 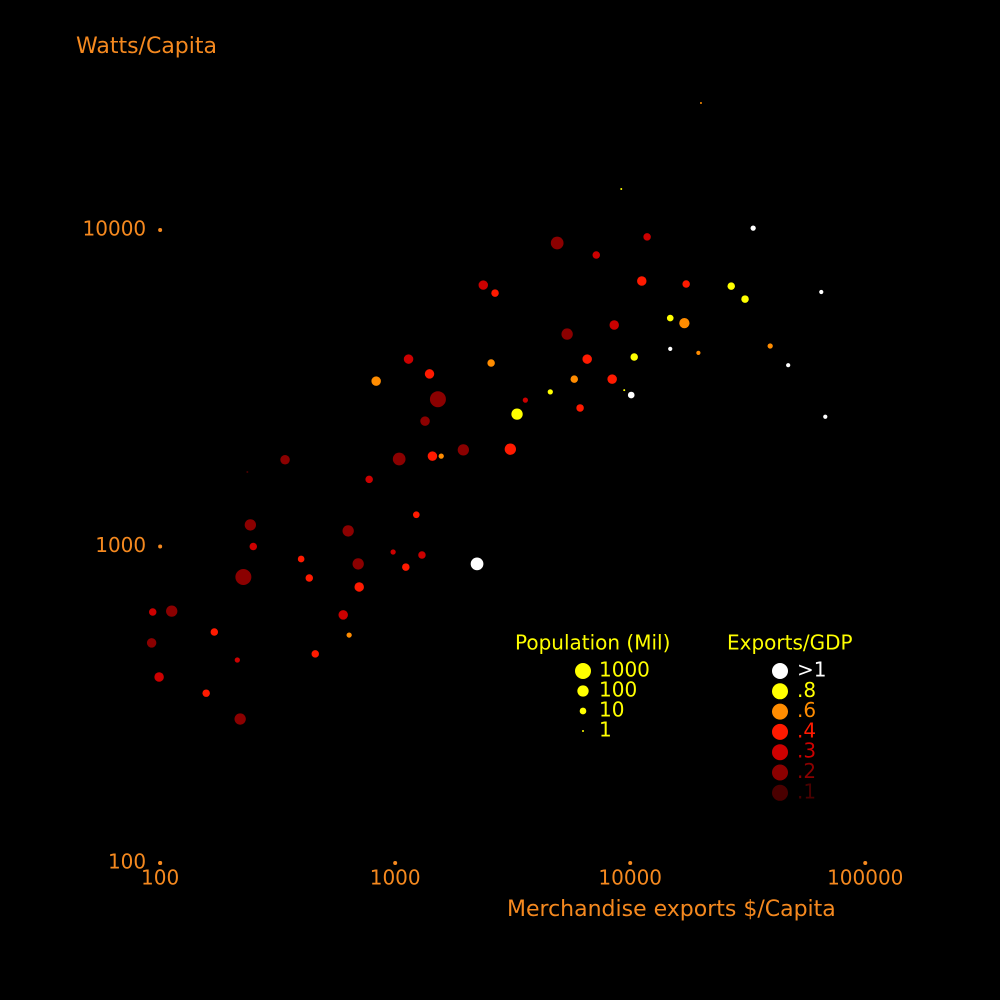 What do you see at coordinates (160, 878) in the screenshot?
I see `x-tick-label: 100` at bounding box center [160, 878].